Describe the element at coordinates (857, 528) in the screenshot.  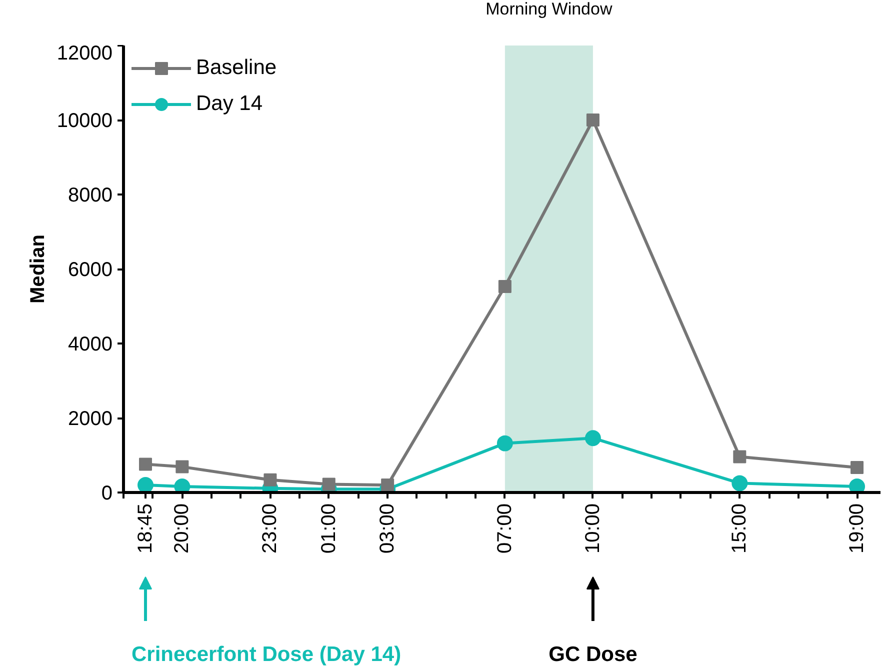
I see `x-tick-label: 19:00` at that location.